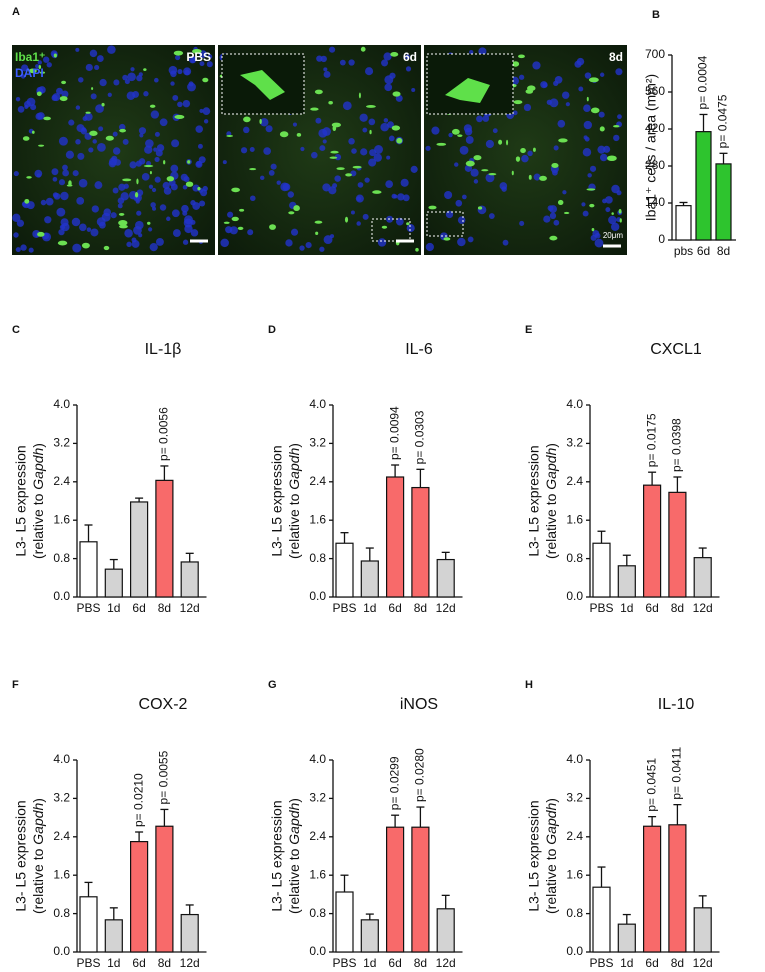  I want to click on p-value: p= 0.0299, so click(394, 783).